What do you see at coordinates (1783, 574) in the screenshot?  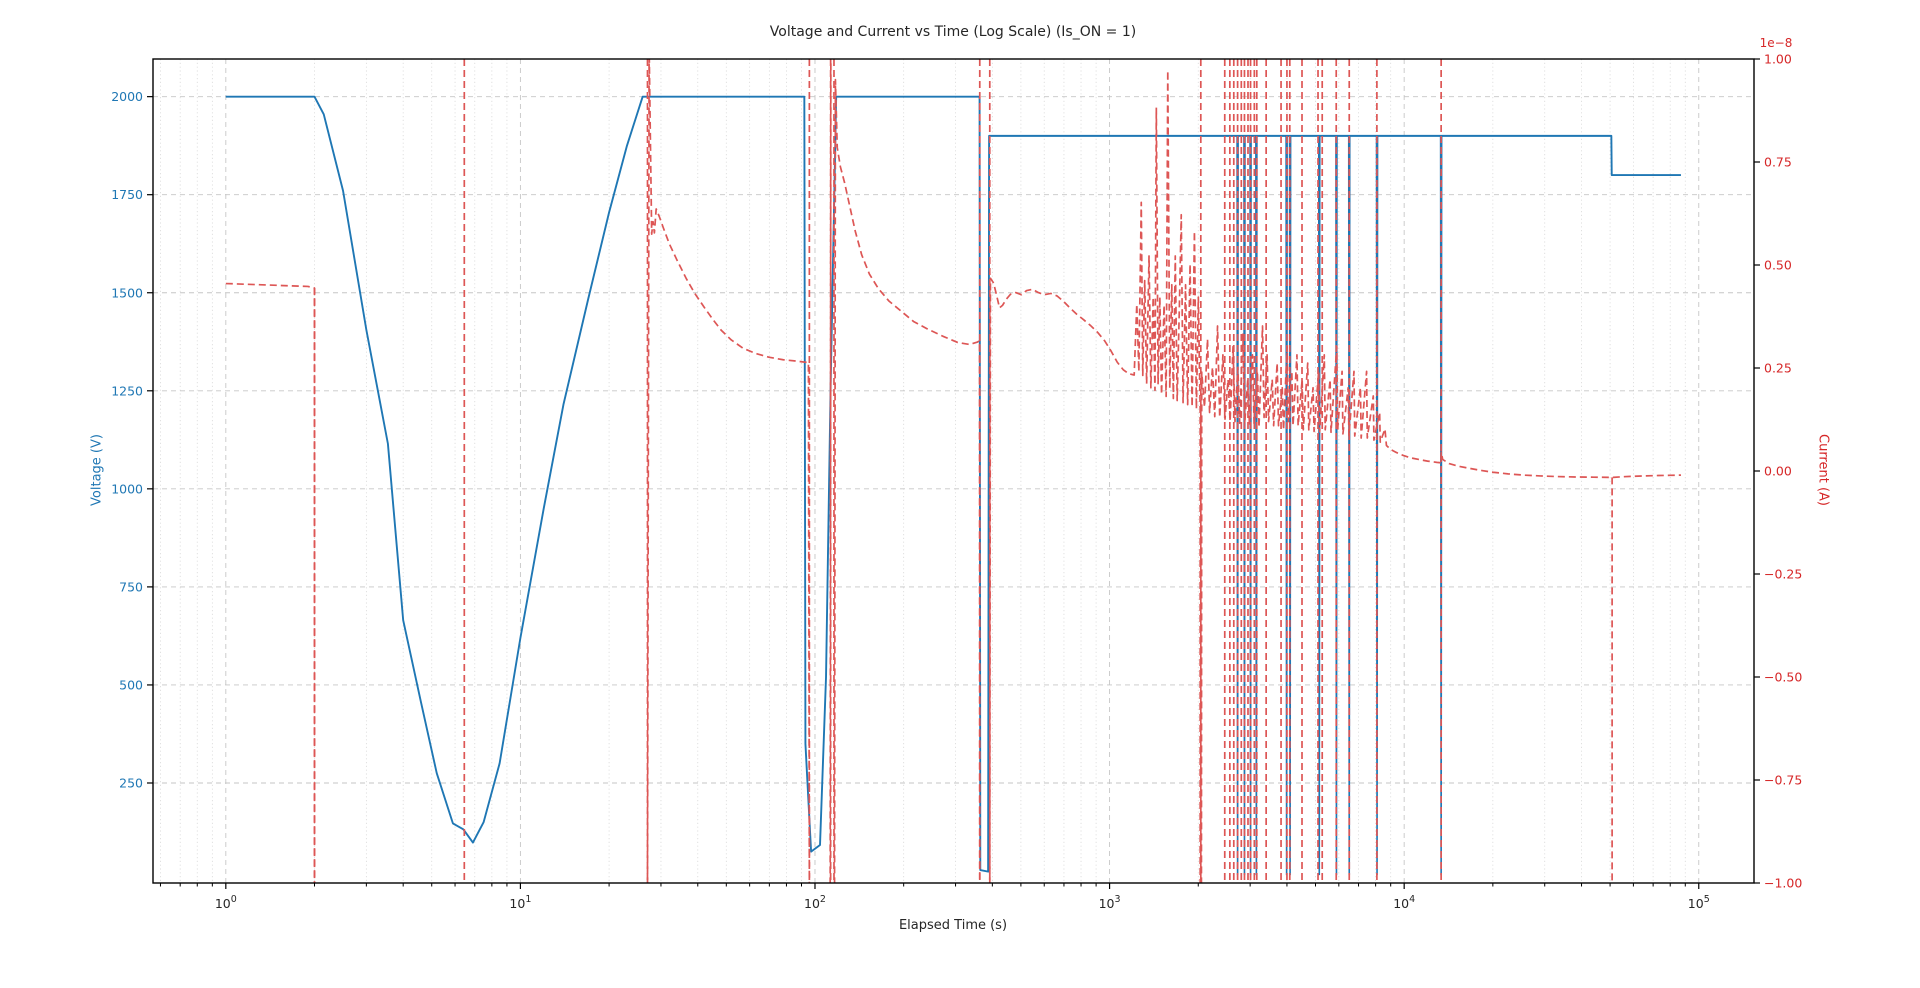 I see `right-tick-label: −0.25` at bounding box center [1783, 574].